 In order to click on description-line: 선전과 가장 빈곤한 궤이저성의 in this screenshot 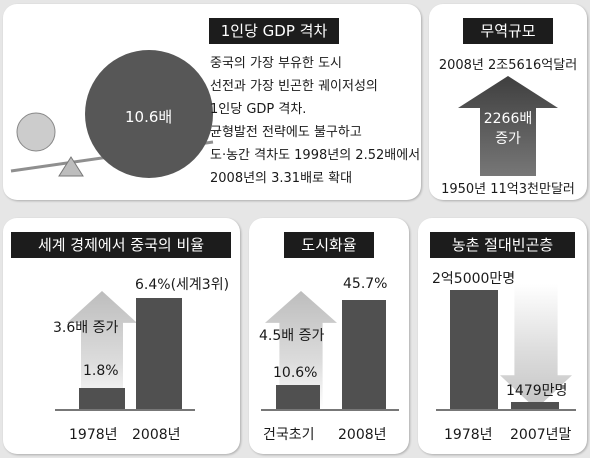, I will do `click(294, 86)`.